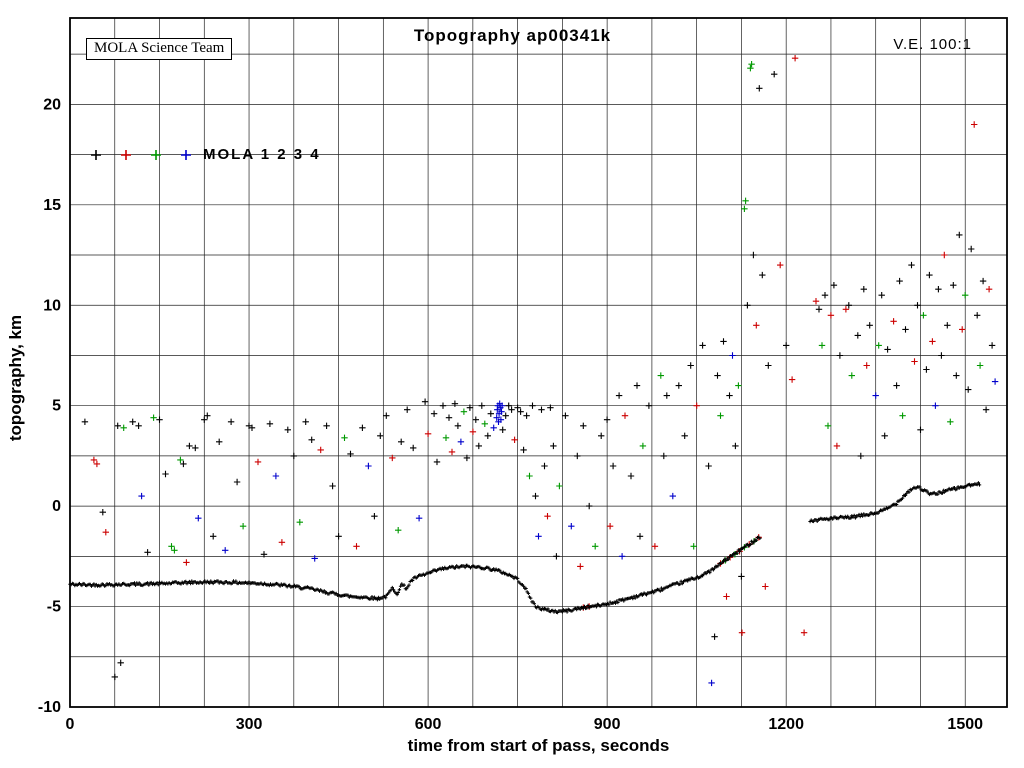 Image resolution: width=1024 pixels, height=768 pixels. What do you see at coordinates (56, 406) in the screenshot?
I see `y-tick-label: 5` at bounding box center [56, 406].